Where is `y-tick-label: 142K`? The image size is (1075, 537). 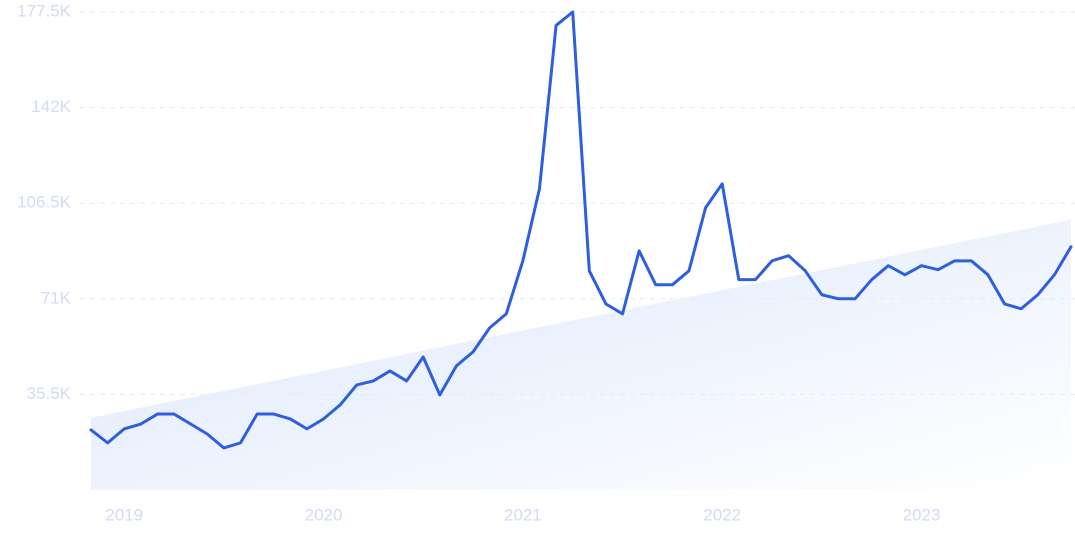 y-tick-label: 142K is located at coordinates (51, 106).